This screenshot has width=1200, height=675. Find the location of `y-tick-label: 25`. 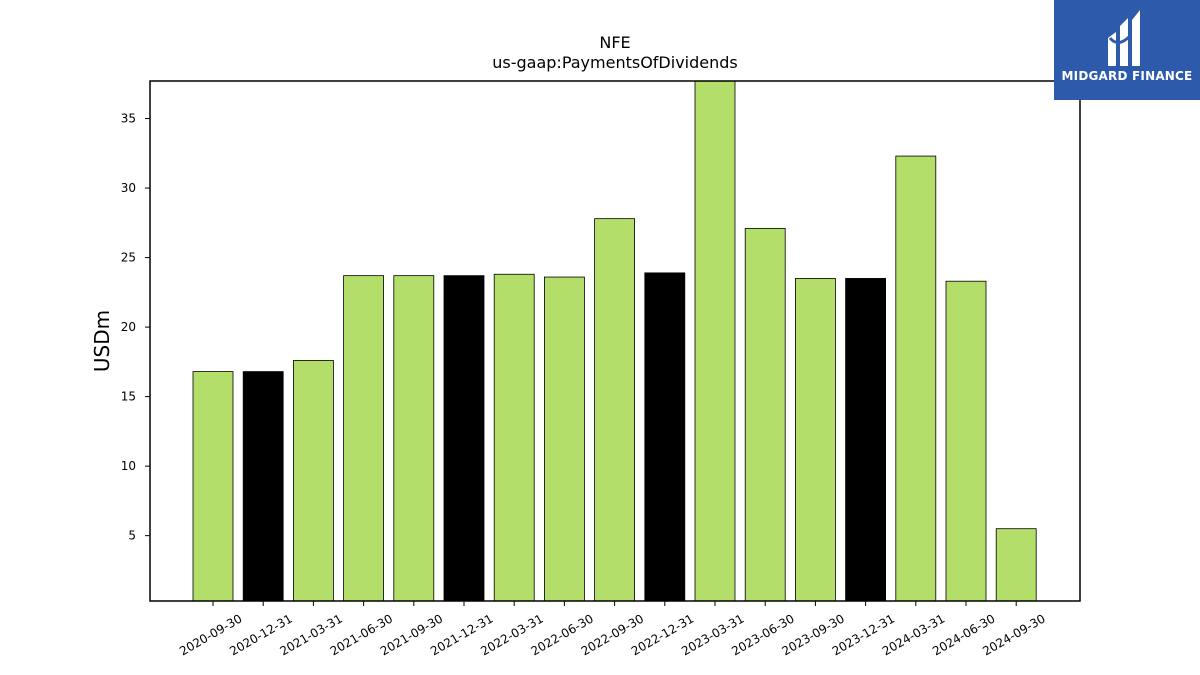

y-tick-label: 25 is located at coordinates (128, 258).